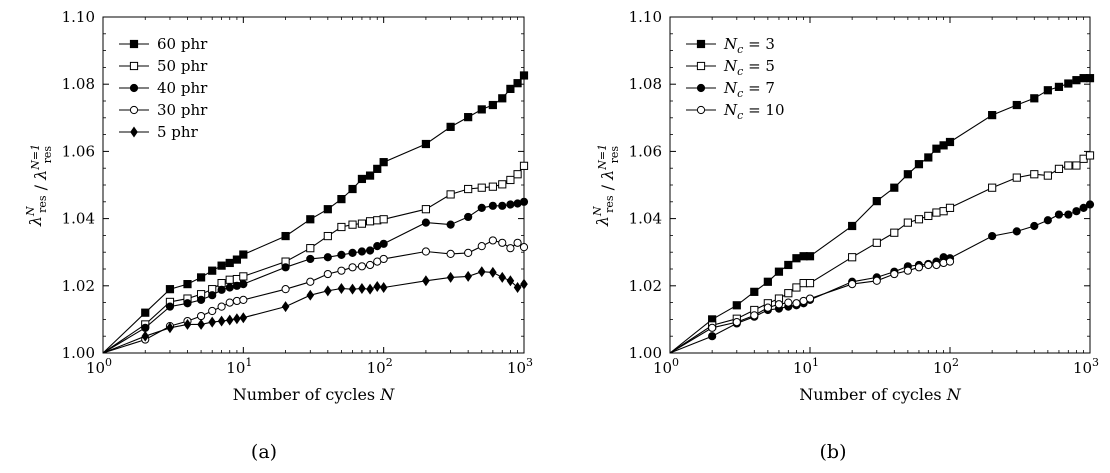 The height and width of the screenshot is (473, 1110). I want to click on legend-label: 60 phr, so click(182, 44).